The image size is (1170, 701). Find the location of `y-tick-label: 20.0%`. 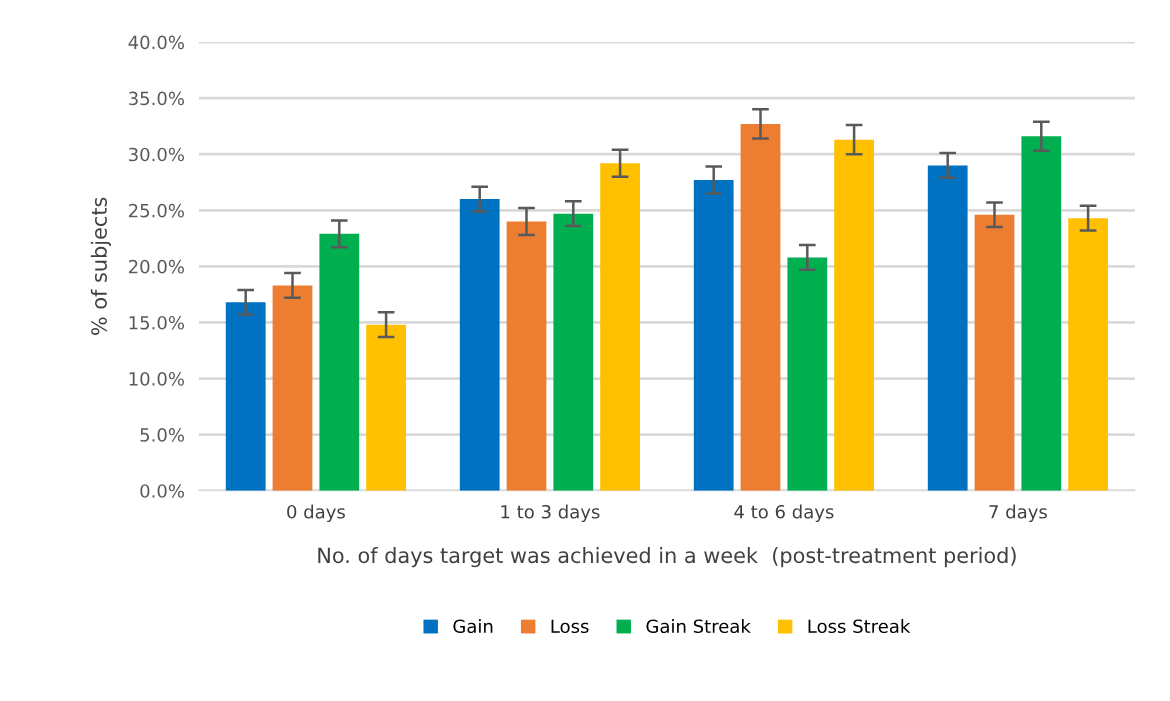

y-tick-label: 20.0% is located at coordinates (156, 266).